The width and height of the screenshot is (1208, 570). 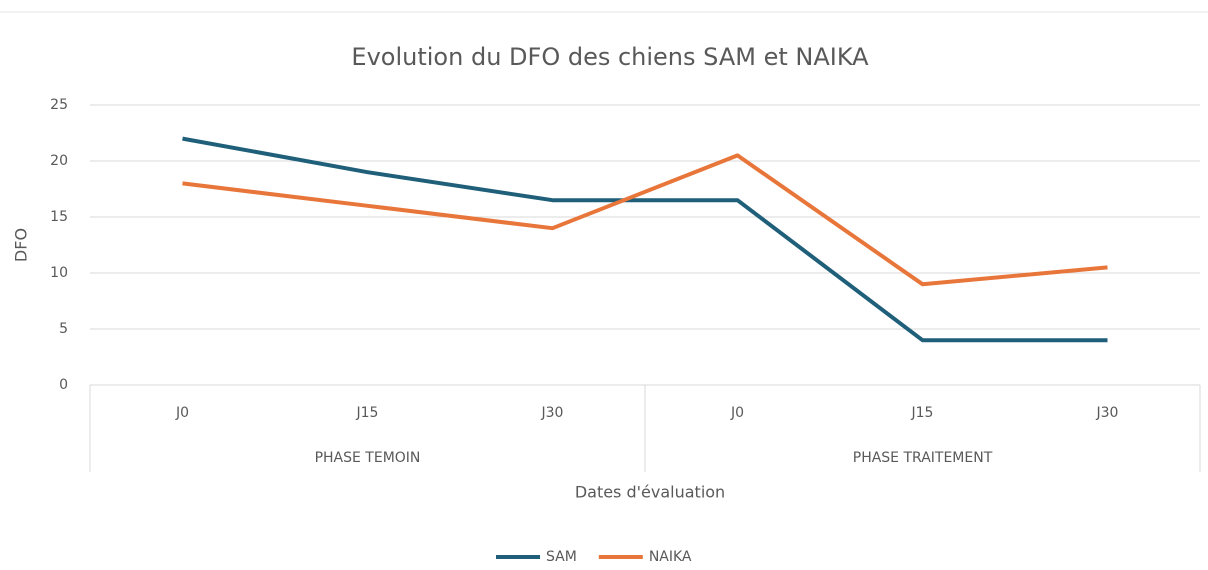 I want to click on x-axis-title: Dates d'évaluation, so click(x=650, y=492).